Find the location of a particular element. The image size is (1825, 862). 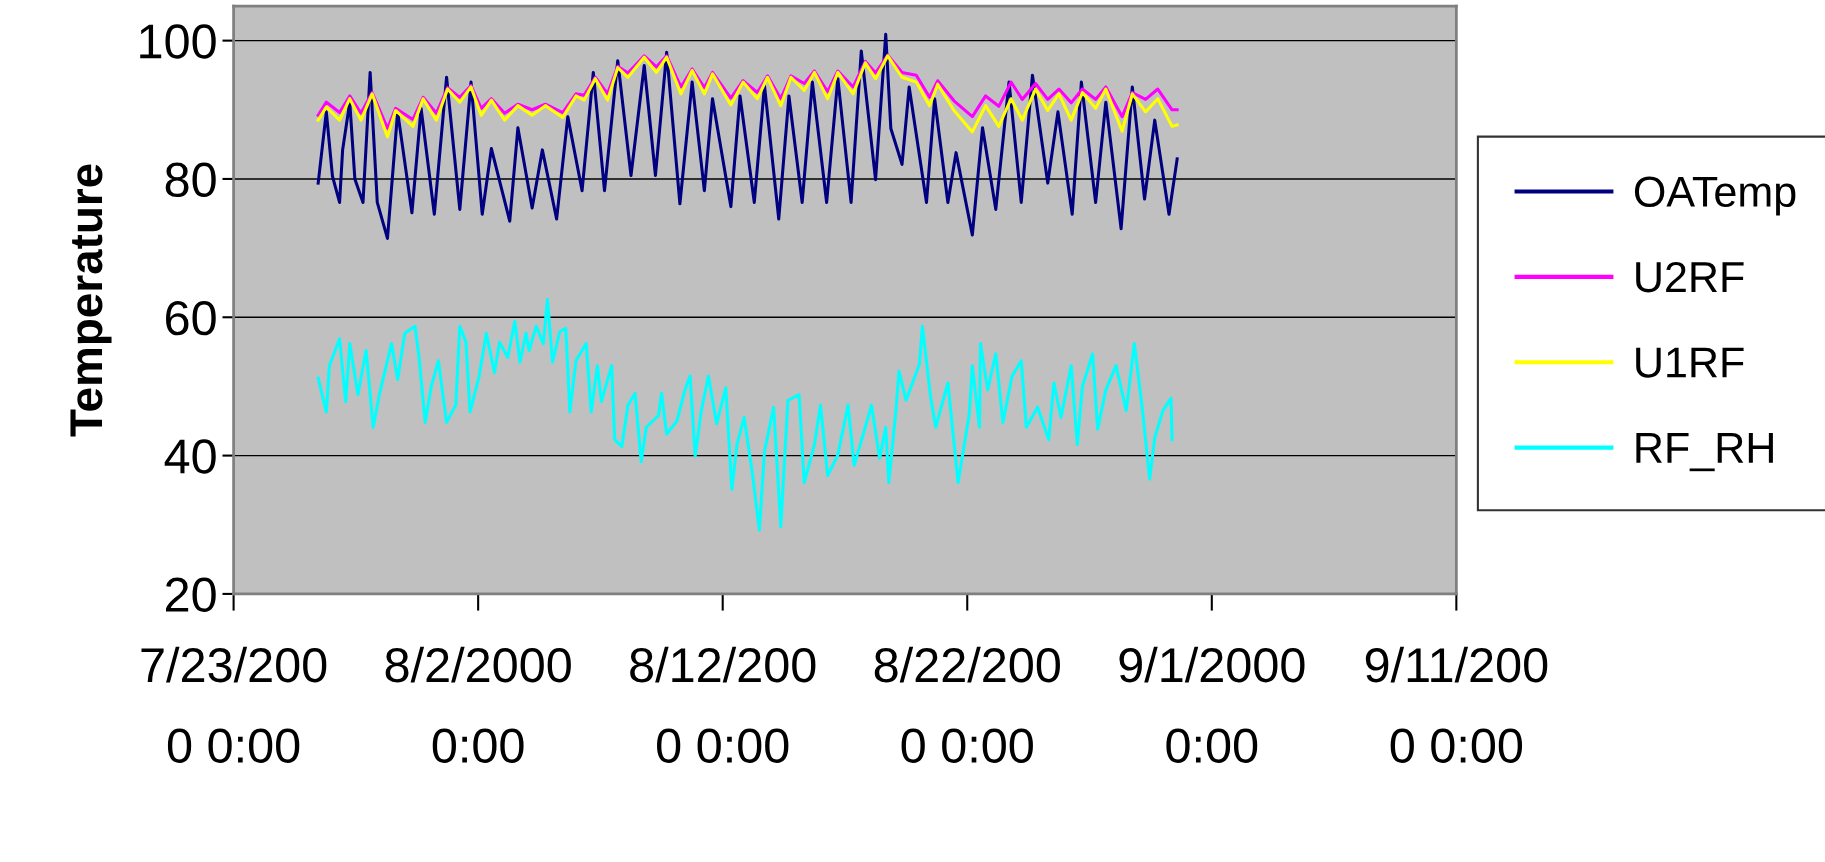

y-tick-label: 80 is located at coordinates (190, 180).